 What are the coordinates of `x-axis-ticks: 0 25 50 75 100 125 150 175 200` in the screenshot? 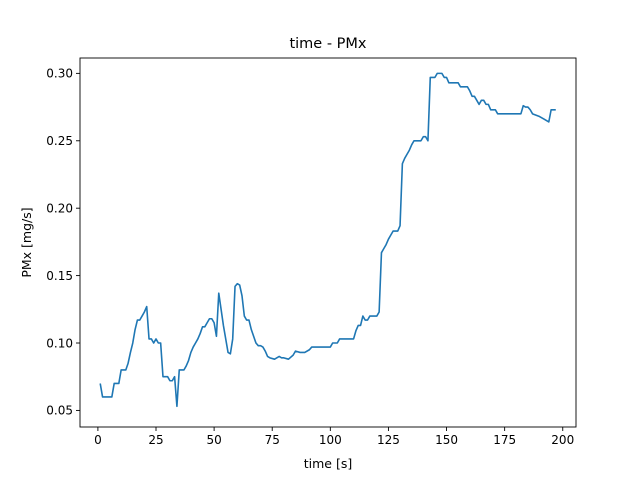 It's located at (334, 437).